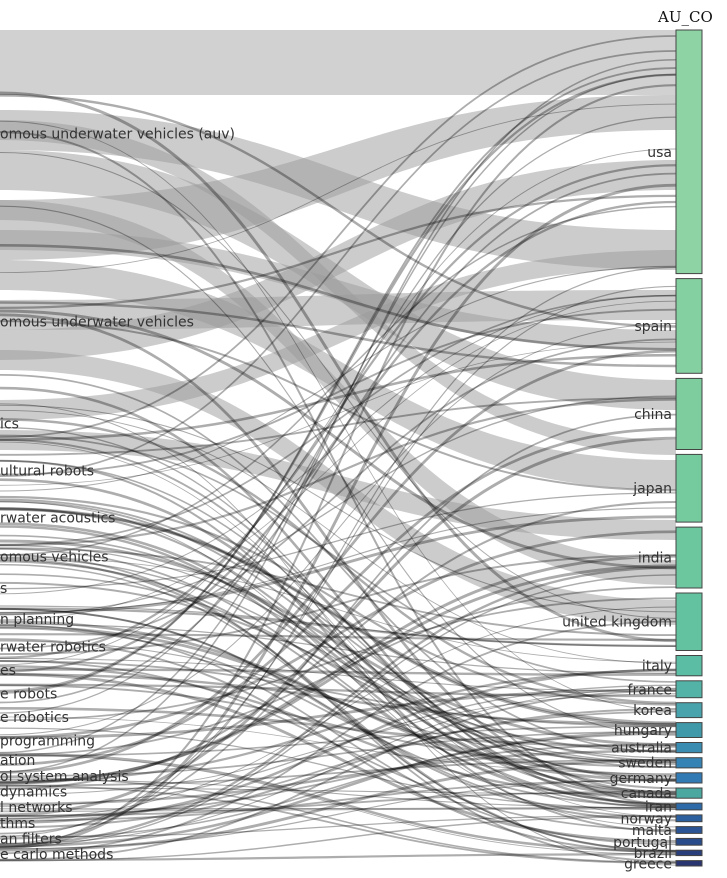  What do you see at coordinates (689, 557) in the screenshot?
I see `node-india` at bounding box center [689, 557].